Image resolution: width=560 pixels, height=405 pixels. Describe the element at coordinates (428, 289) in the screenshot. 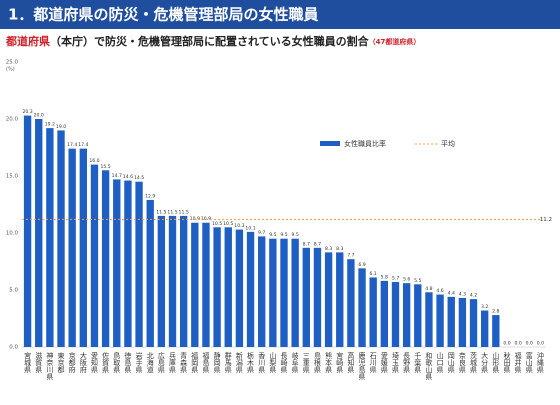

I see `data-label: 4.8` at that location.